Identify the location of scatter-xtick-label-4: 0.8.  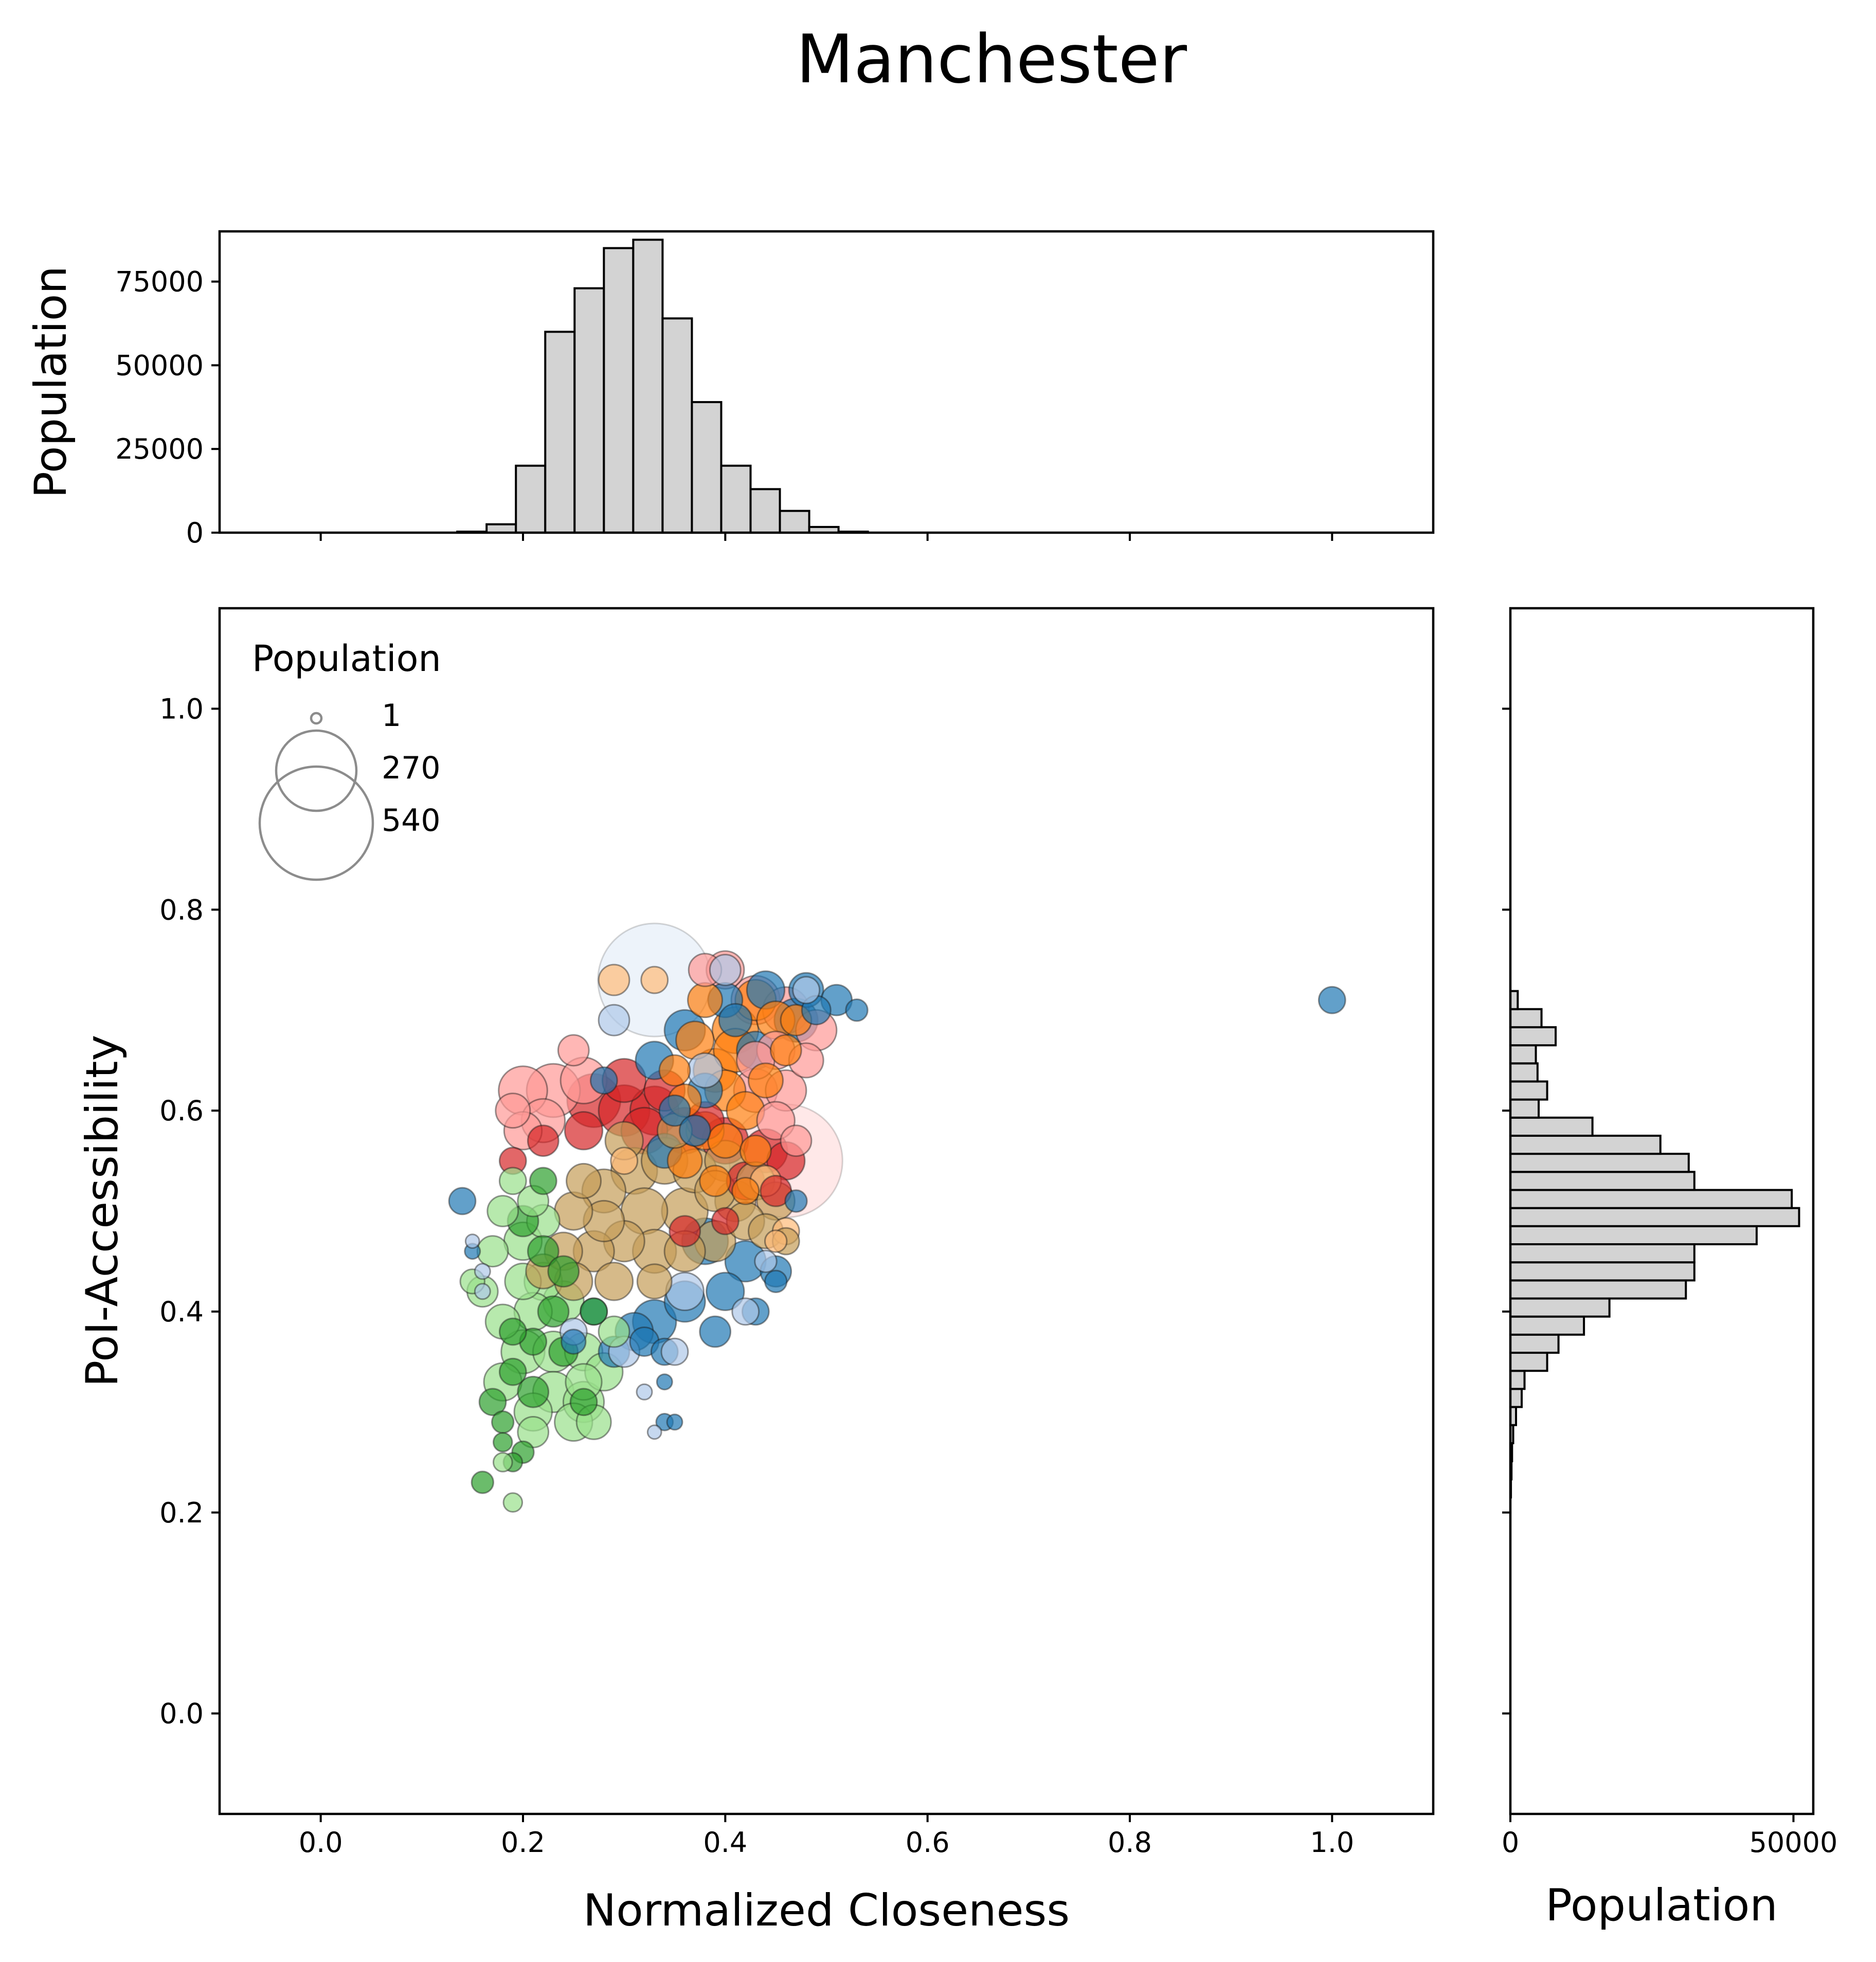
(1130, 1843).